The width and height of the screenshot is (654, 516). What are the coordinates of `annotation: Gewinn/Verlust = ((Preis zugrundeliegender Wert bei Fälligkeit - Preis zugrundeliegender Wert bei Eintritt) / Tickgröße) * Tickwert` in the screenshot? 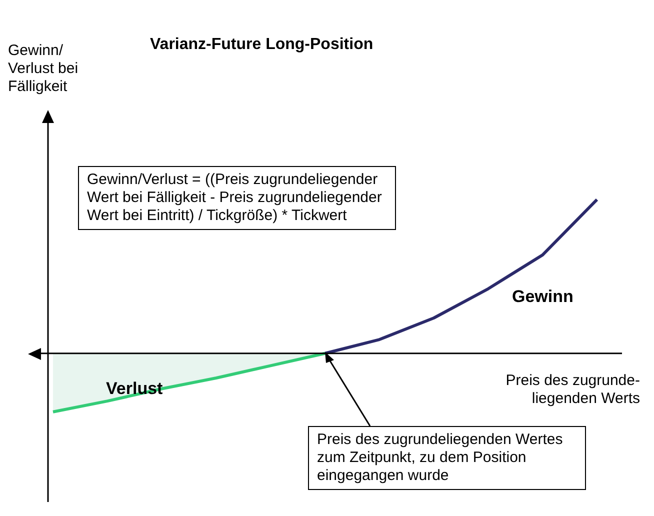 It's located at (237, 198).